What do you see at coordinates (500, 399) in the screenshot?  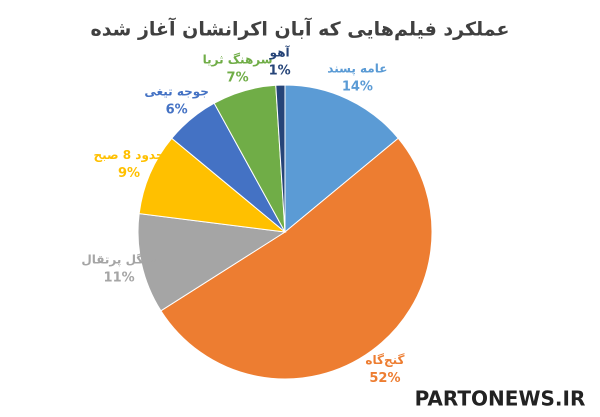 I see `watermark: PARTONEWS.IR` at bounding box center [500, 399].